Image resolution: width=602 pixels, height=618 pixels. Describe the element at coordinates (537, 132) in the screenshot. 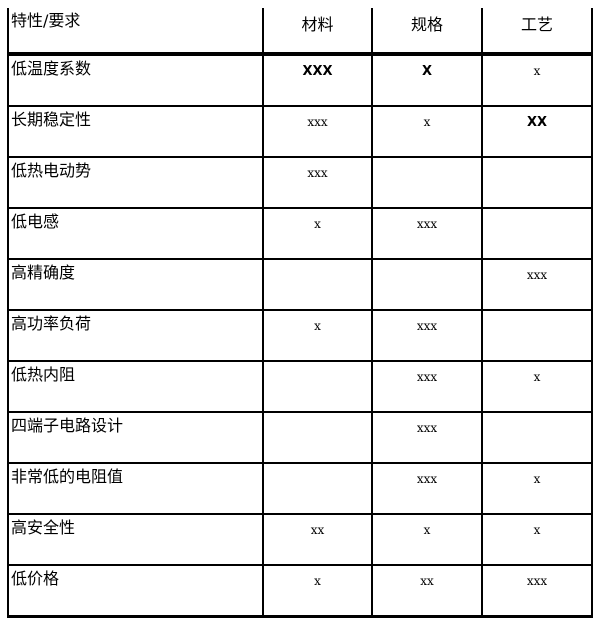

I see `cell-process: XX` at that location.